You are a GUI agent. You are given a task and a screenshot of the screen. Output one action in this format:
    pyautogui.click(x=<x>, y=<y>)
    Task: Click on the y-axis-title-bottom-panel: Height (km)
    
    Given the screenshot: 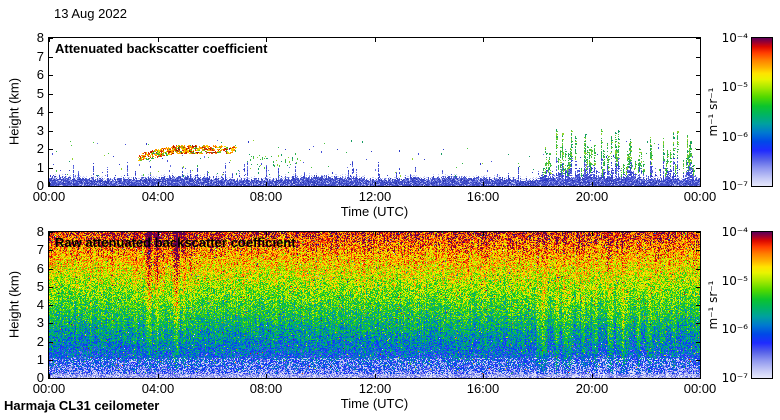 What is the action you would take?
    pyautogui.click(x=14, y=304)
    